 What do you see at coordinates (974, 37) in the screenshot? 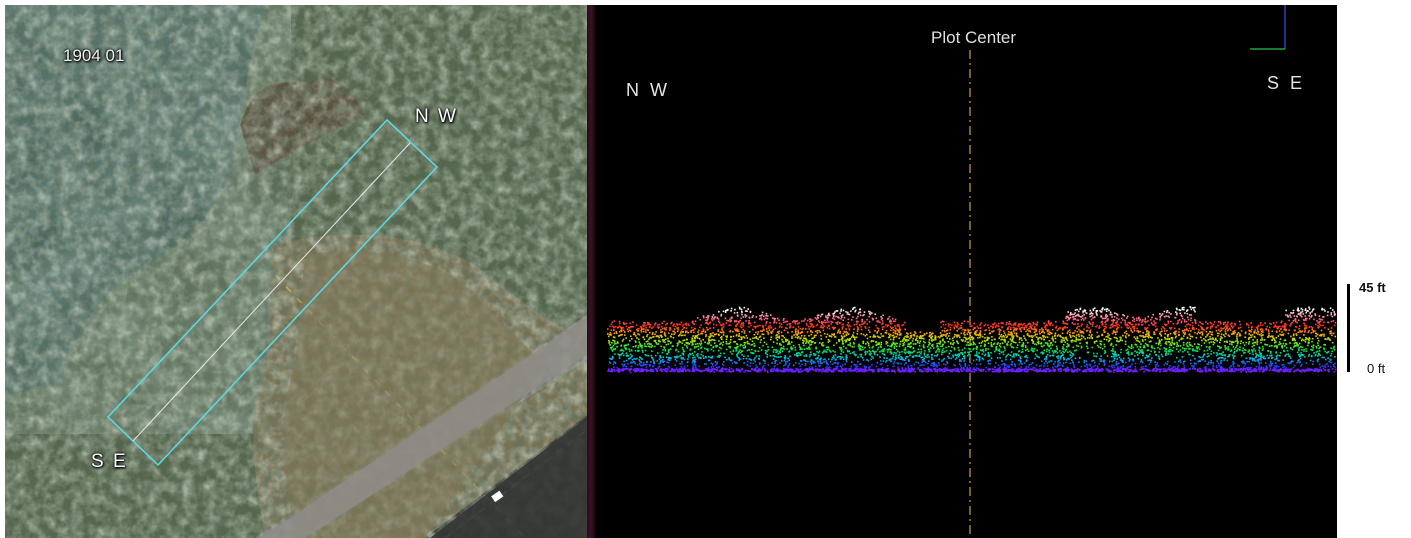
I see `plot-center-label: Plot Center` at bounding box center [974, 37].